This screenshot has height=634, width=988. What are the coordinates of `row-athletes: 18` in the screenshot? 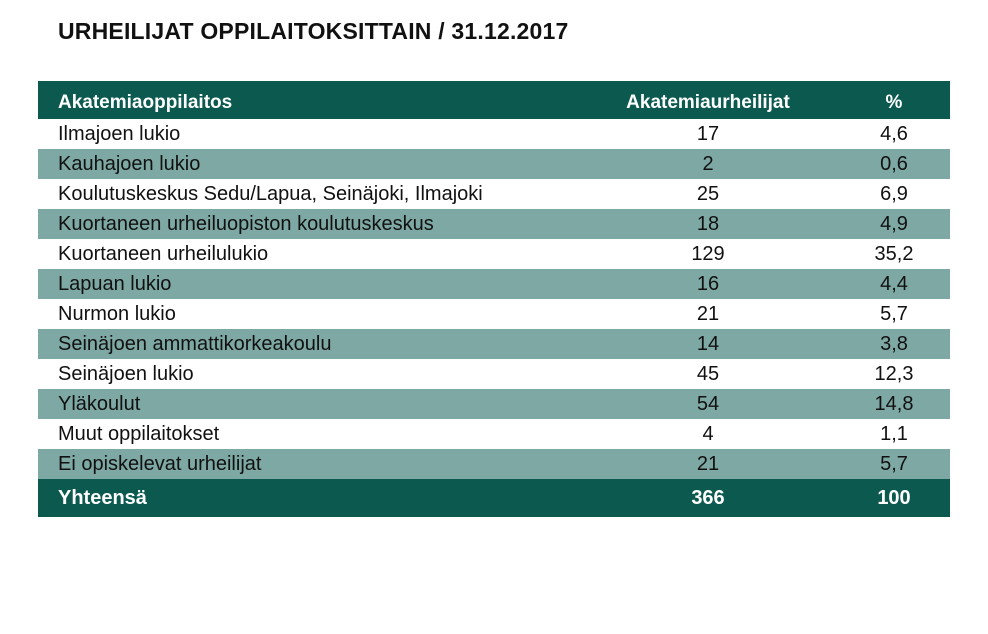 It's located at (708, 223).